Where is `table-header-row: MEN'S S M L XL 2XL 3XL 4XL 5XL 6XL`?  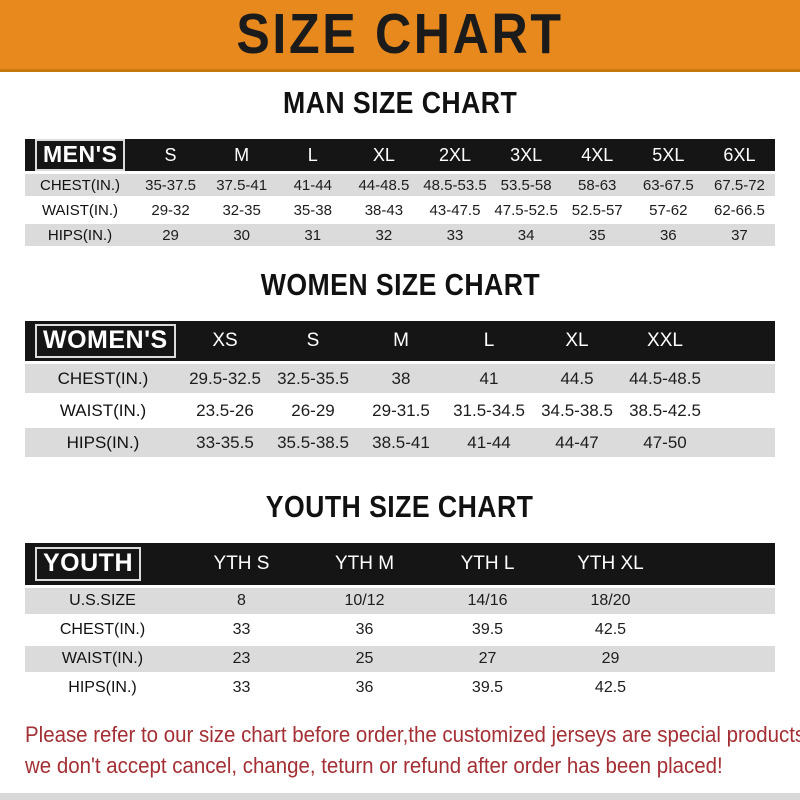 table-header-row: MEN'S S M L XL 2XL 3XL 4XL 5XL 6XL is located at coordinates (400, 155).